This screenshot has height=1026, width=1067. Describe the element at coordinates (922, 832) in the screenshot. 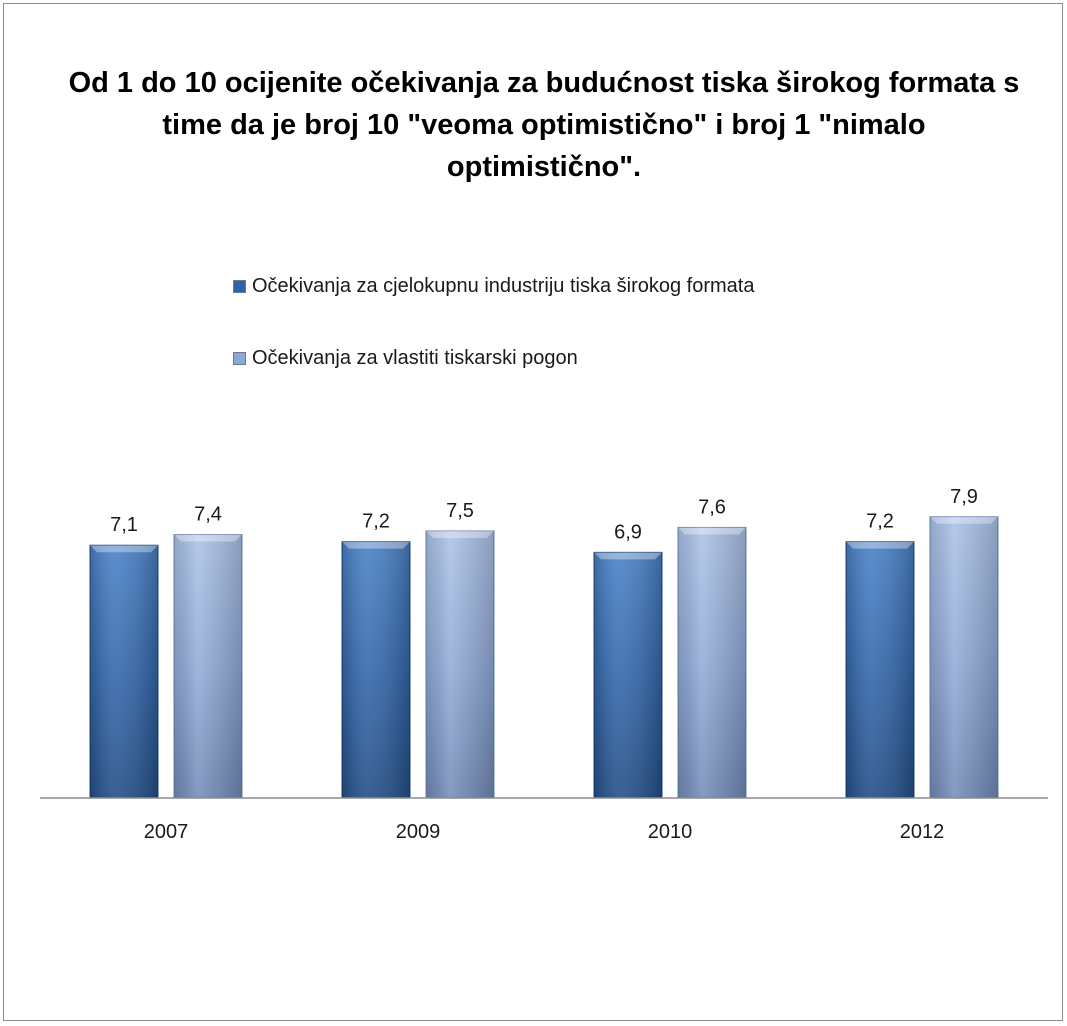

I see `x-tick-label-2012: 2012` at that location.